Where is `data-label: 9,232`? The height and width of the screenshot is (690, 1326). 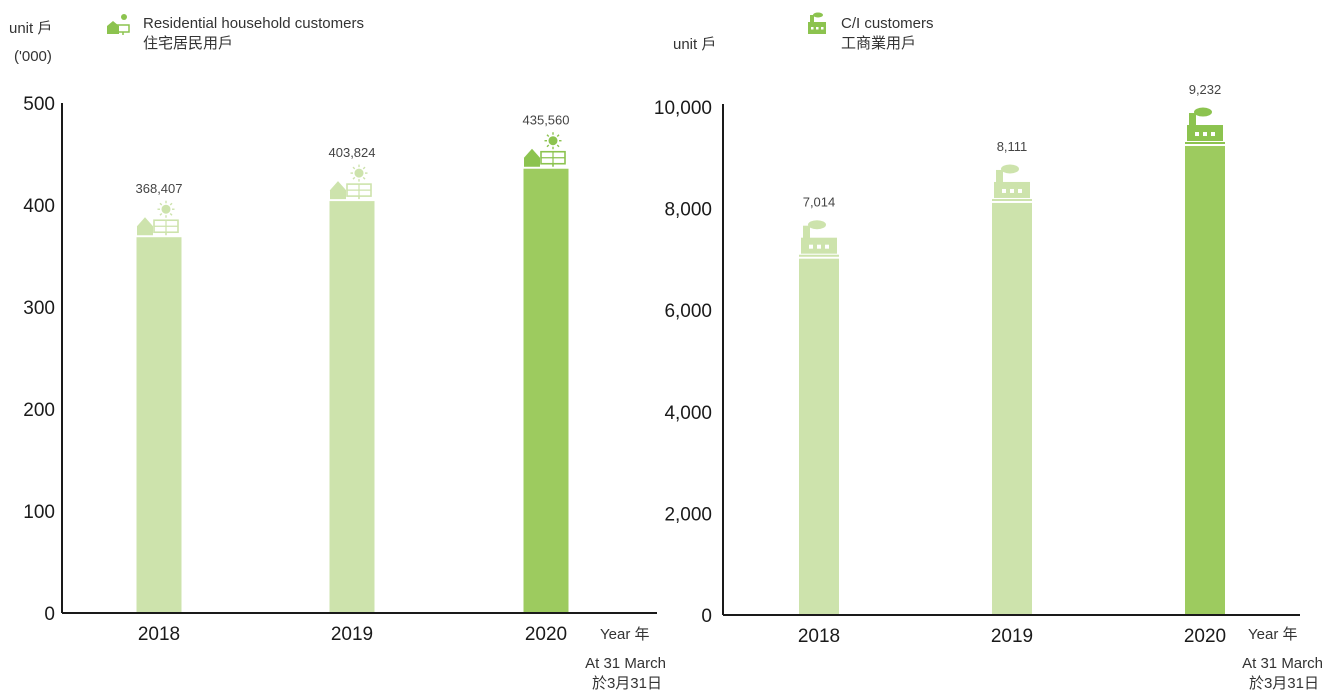 data-label: 9,232 is located at coordinates (1205, 89).